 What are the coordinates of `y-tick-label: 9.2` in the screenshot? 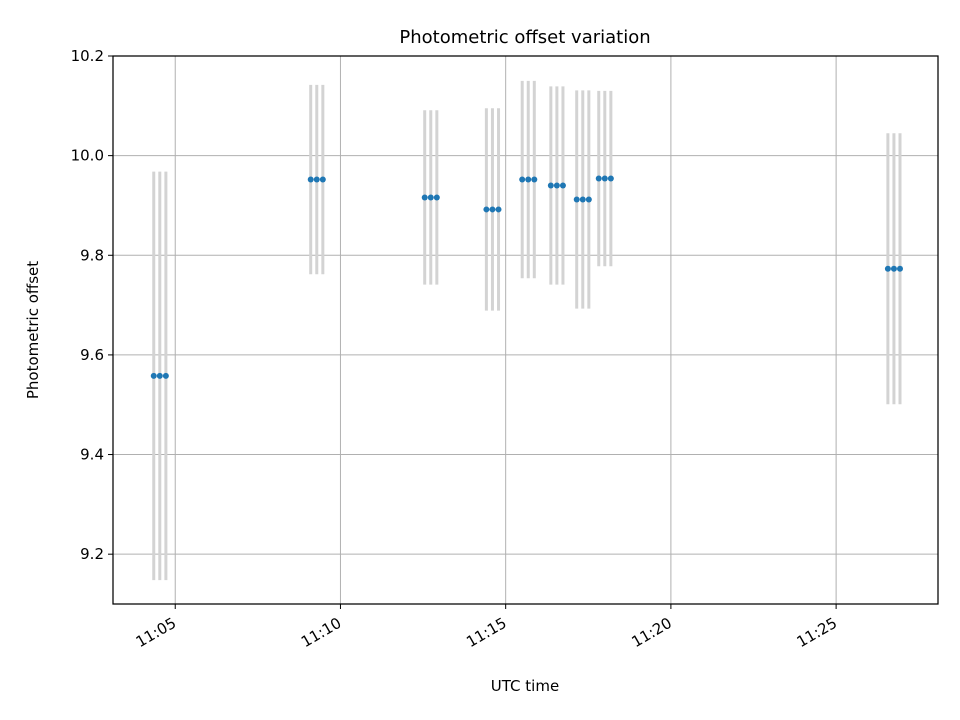 It's located at (92, 554).